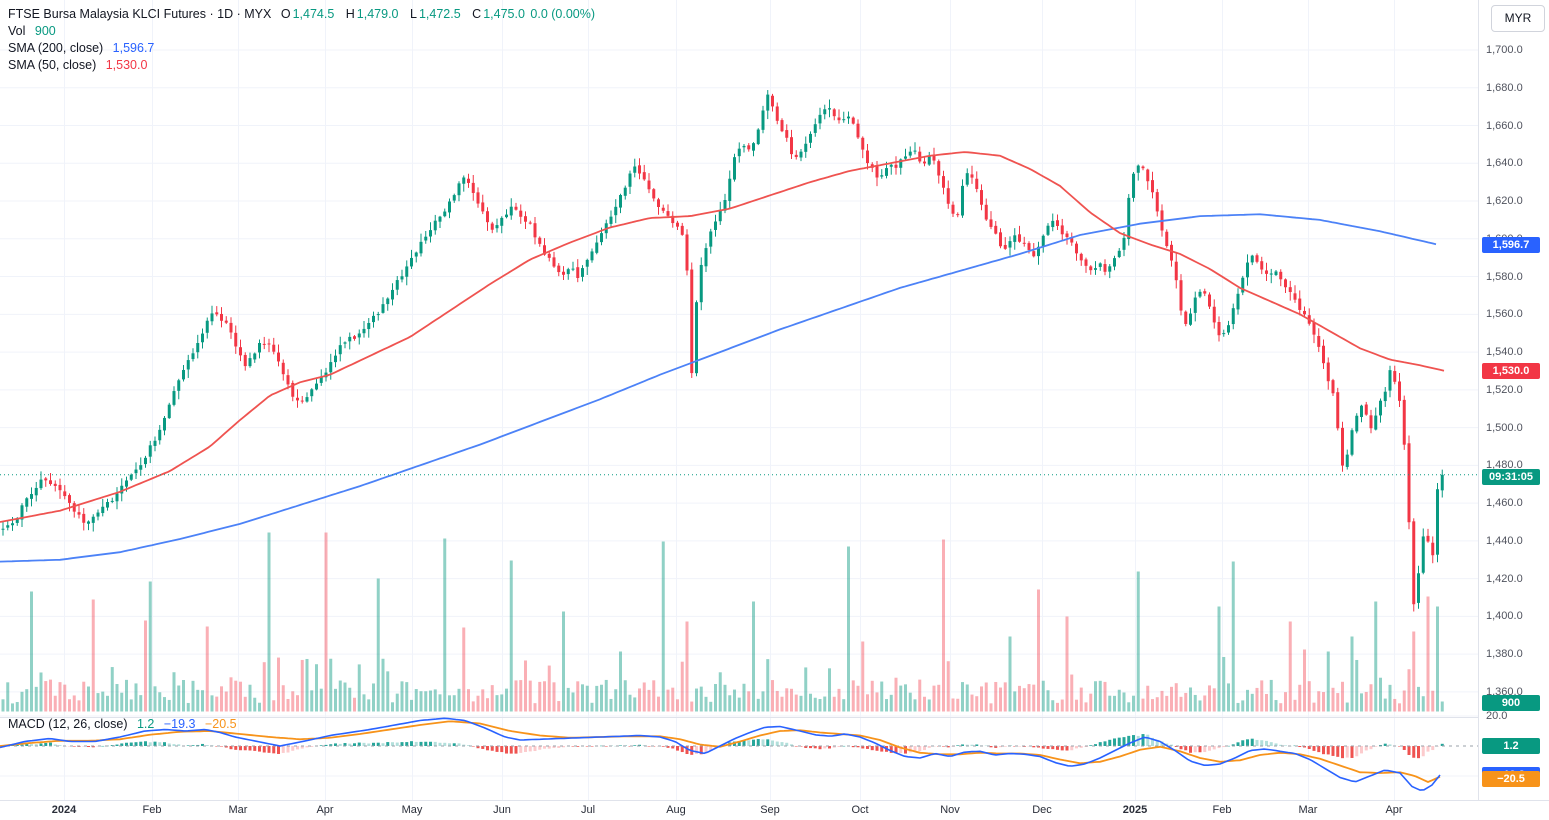  What do you see at coordinates (302, 65) in the screenshot?
I see `sma50-legend-row: SMA (50, close) 1,530.0` at bounding box center [302, 65].